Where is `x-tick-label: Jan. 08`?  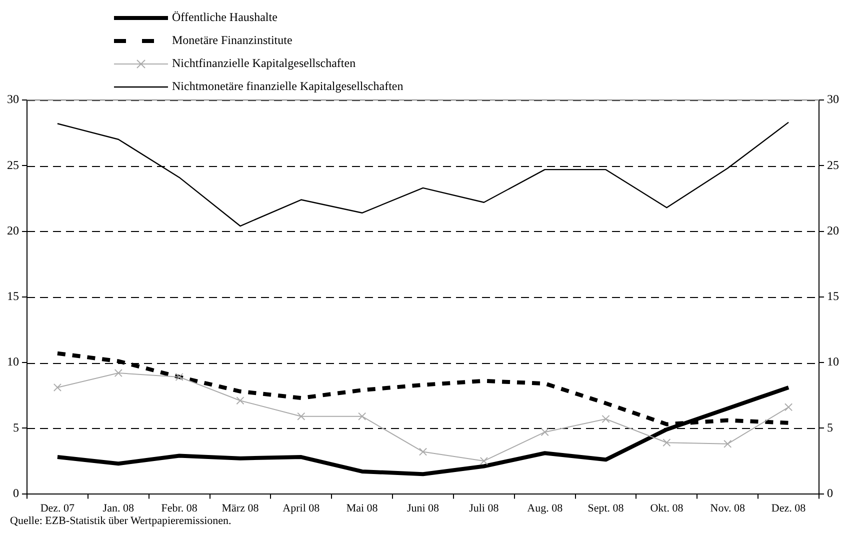 x-tick-label: Jan. 08 is located at coordinates (118, 508).